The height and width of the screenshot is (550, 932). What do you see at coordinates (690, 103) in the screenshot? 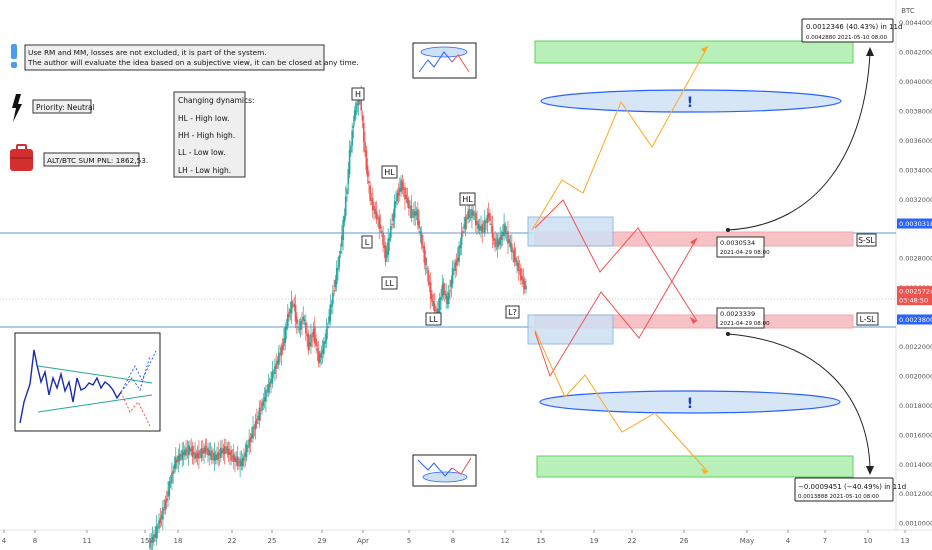
I see `upper-exclaim: !` at bounding box center [690, 103].